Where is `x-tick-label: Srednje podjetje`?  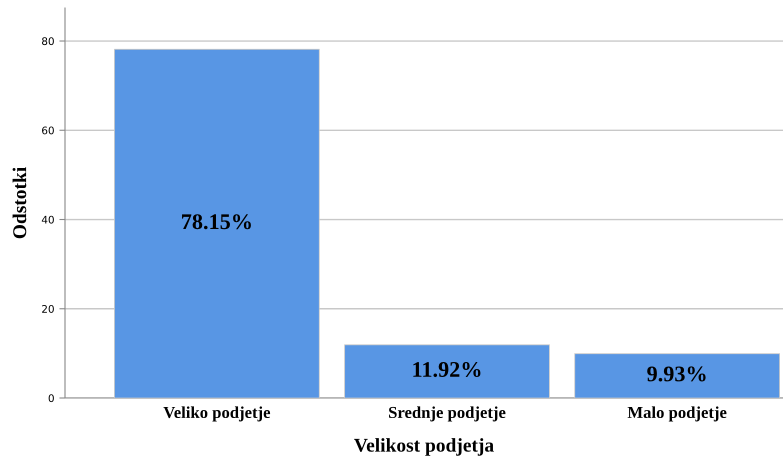
x-tick-label: Srednje podjetje is located at coordinates (447, 414).